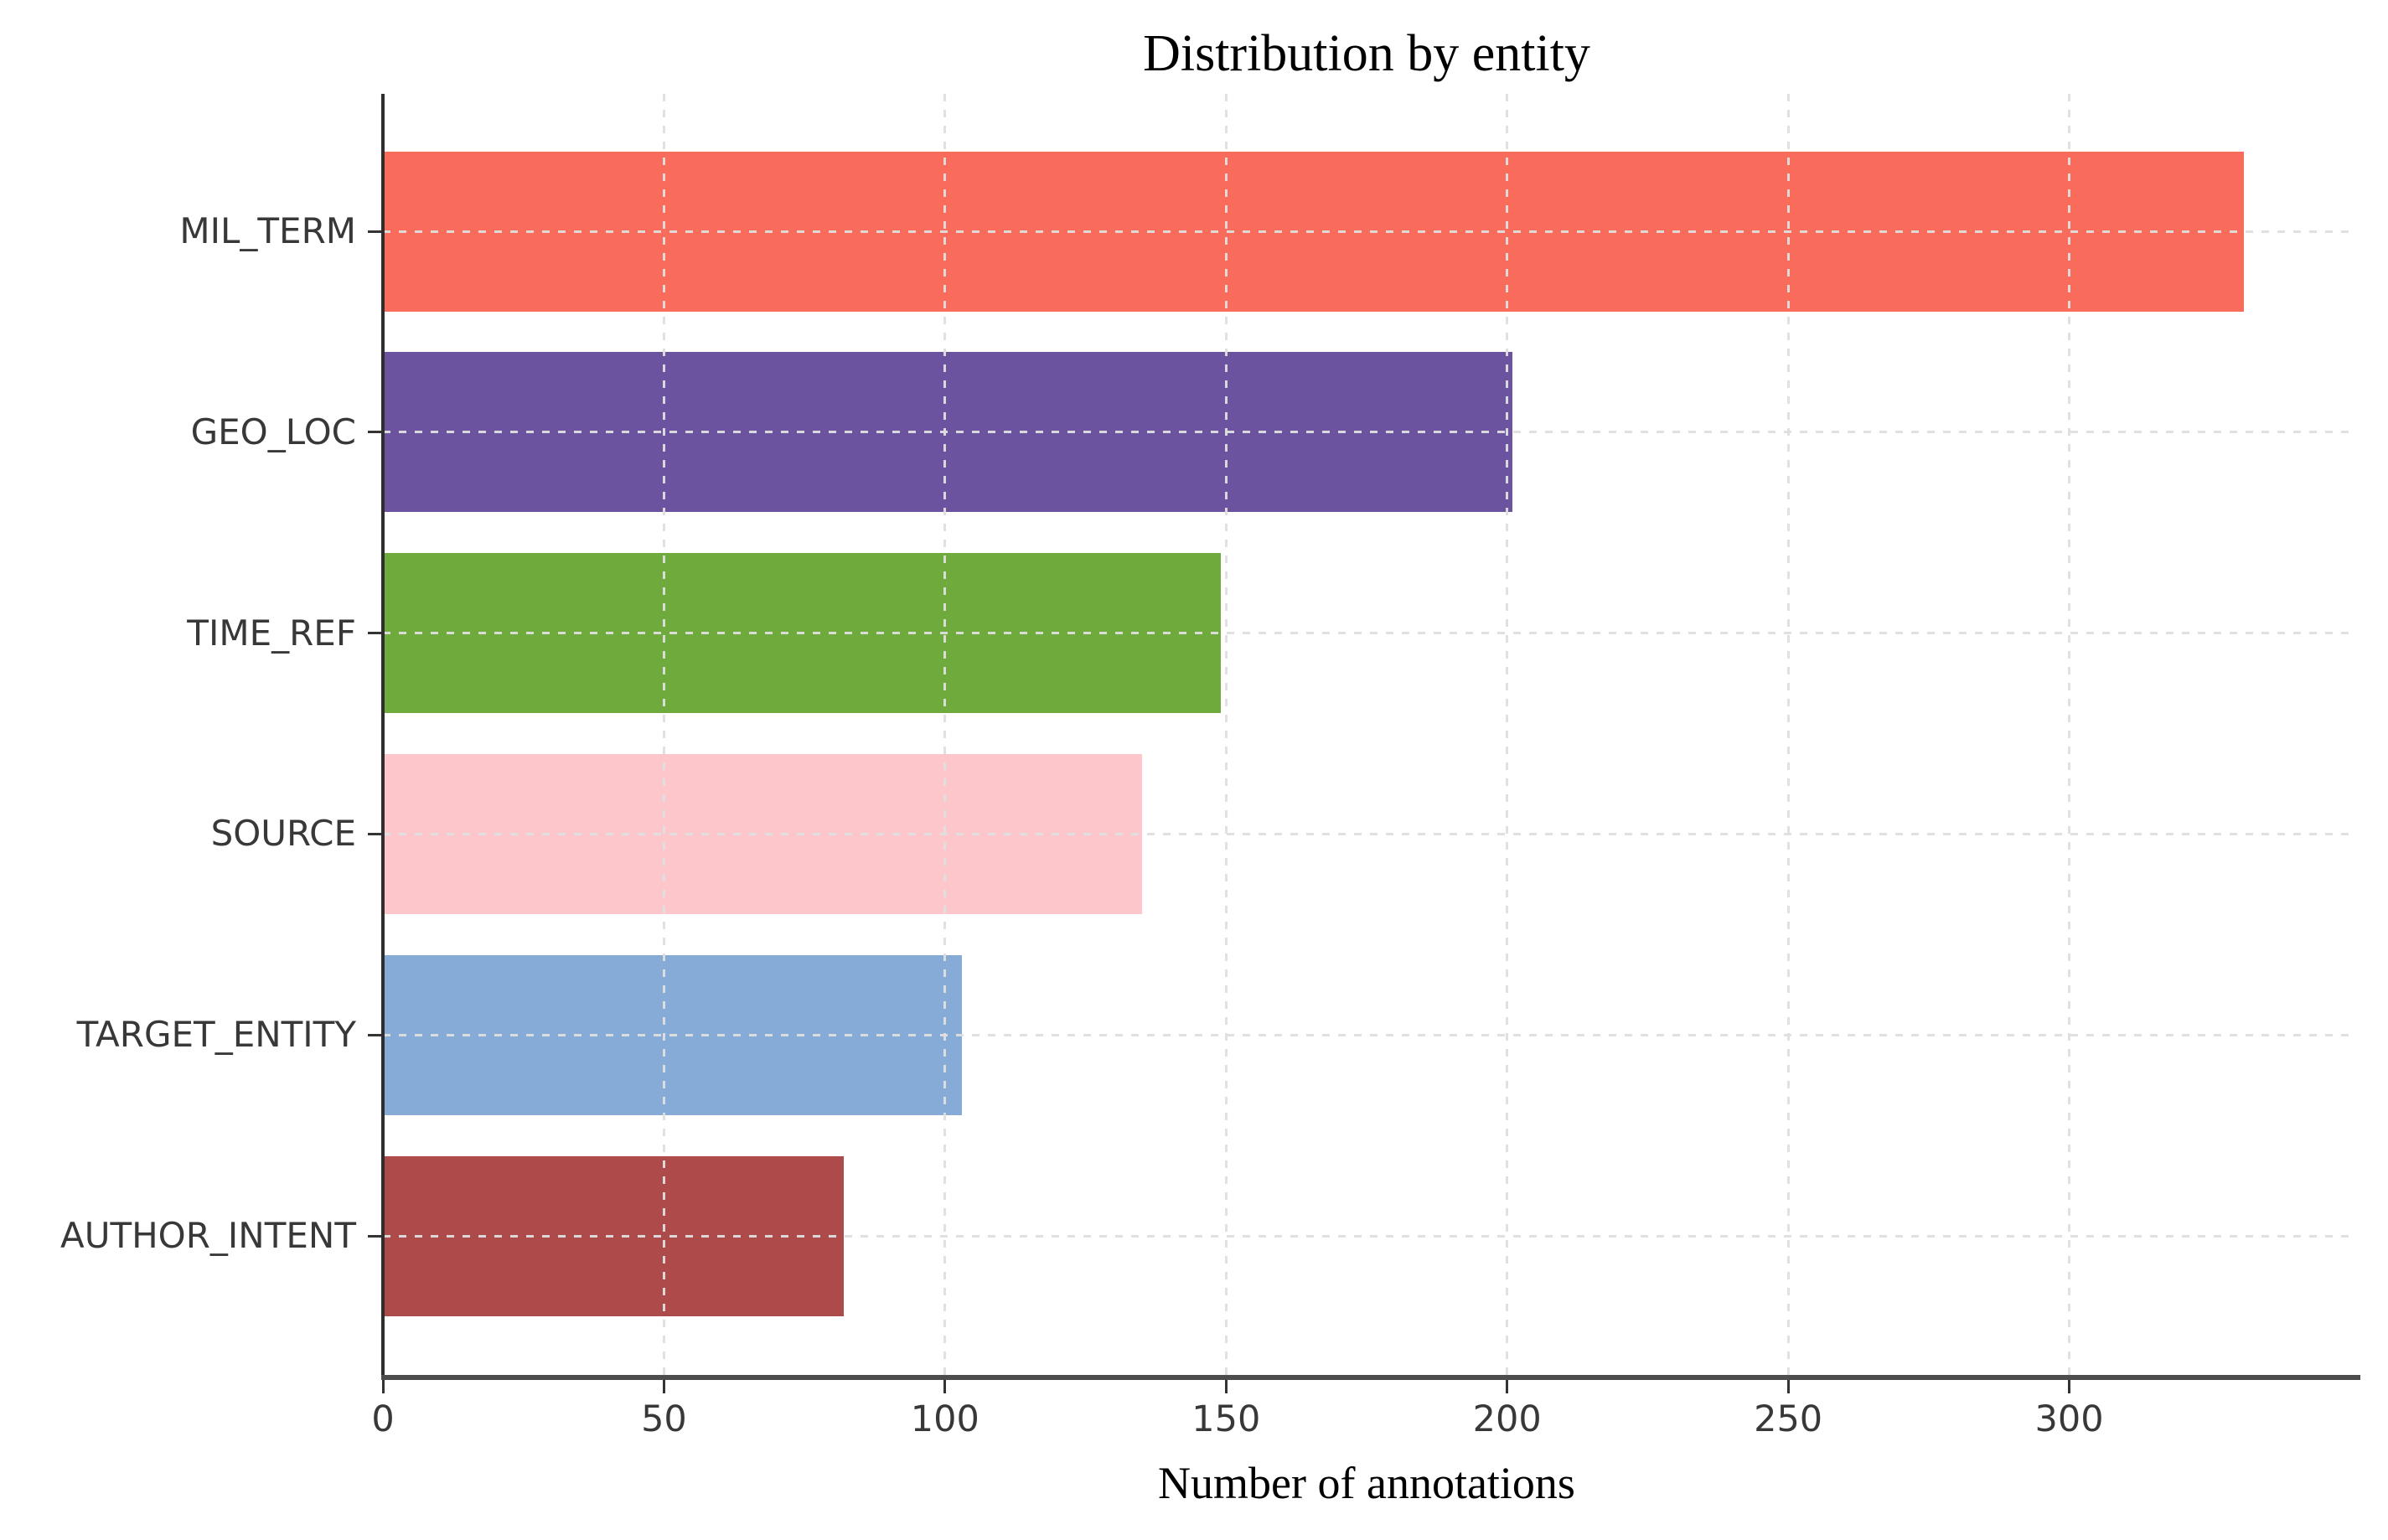  I want to click on x-tick-label-0: 0, so click(383, 1419).